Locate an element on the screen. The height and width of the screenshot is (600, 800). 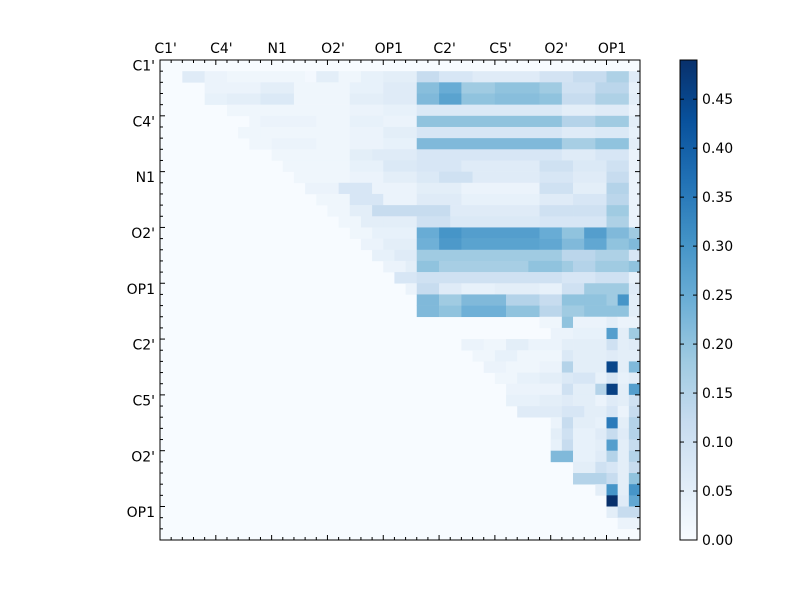
colorbar-tick-label: 0.45 is located at coordinates (717, 100).